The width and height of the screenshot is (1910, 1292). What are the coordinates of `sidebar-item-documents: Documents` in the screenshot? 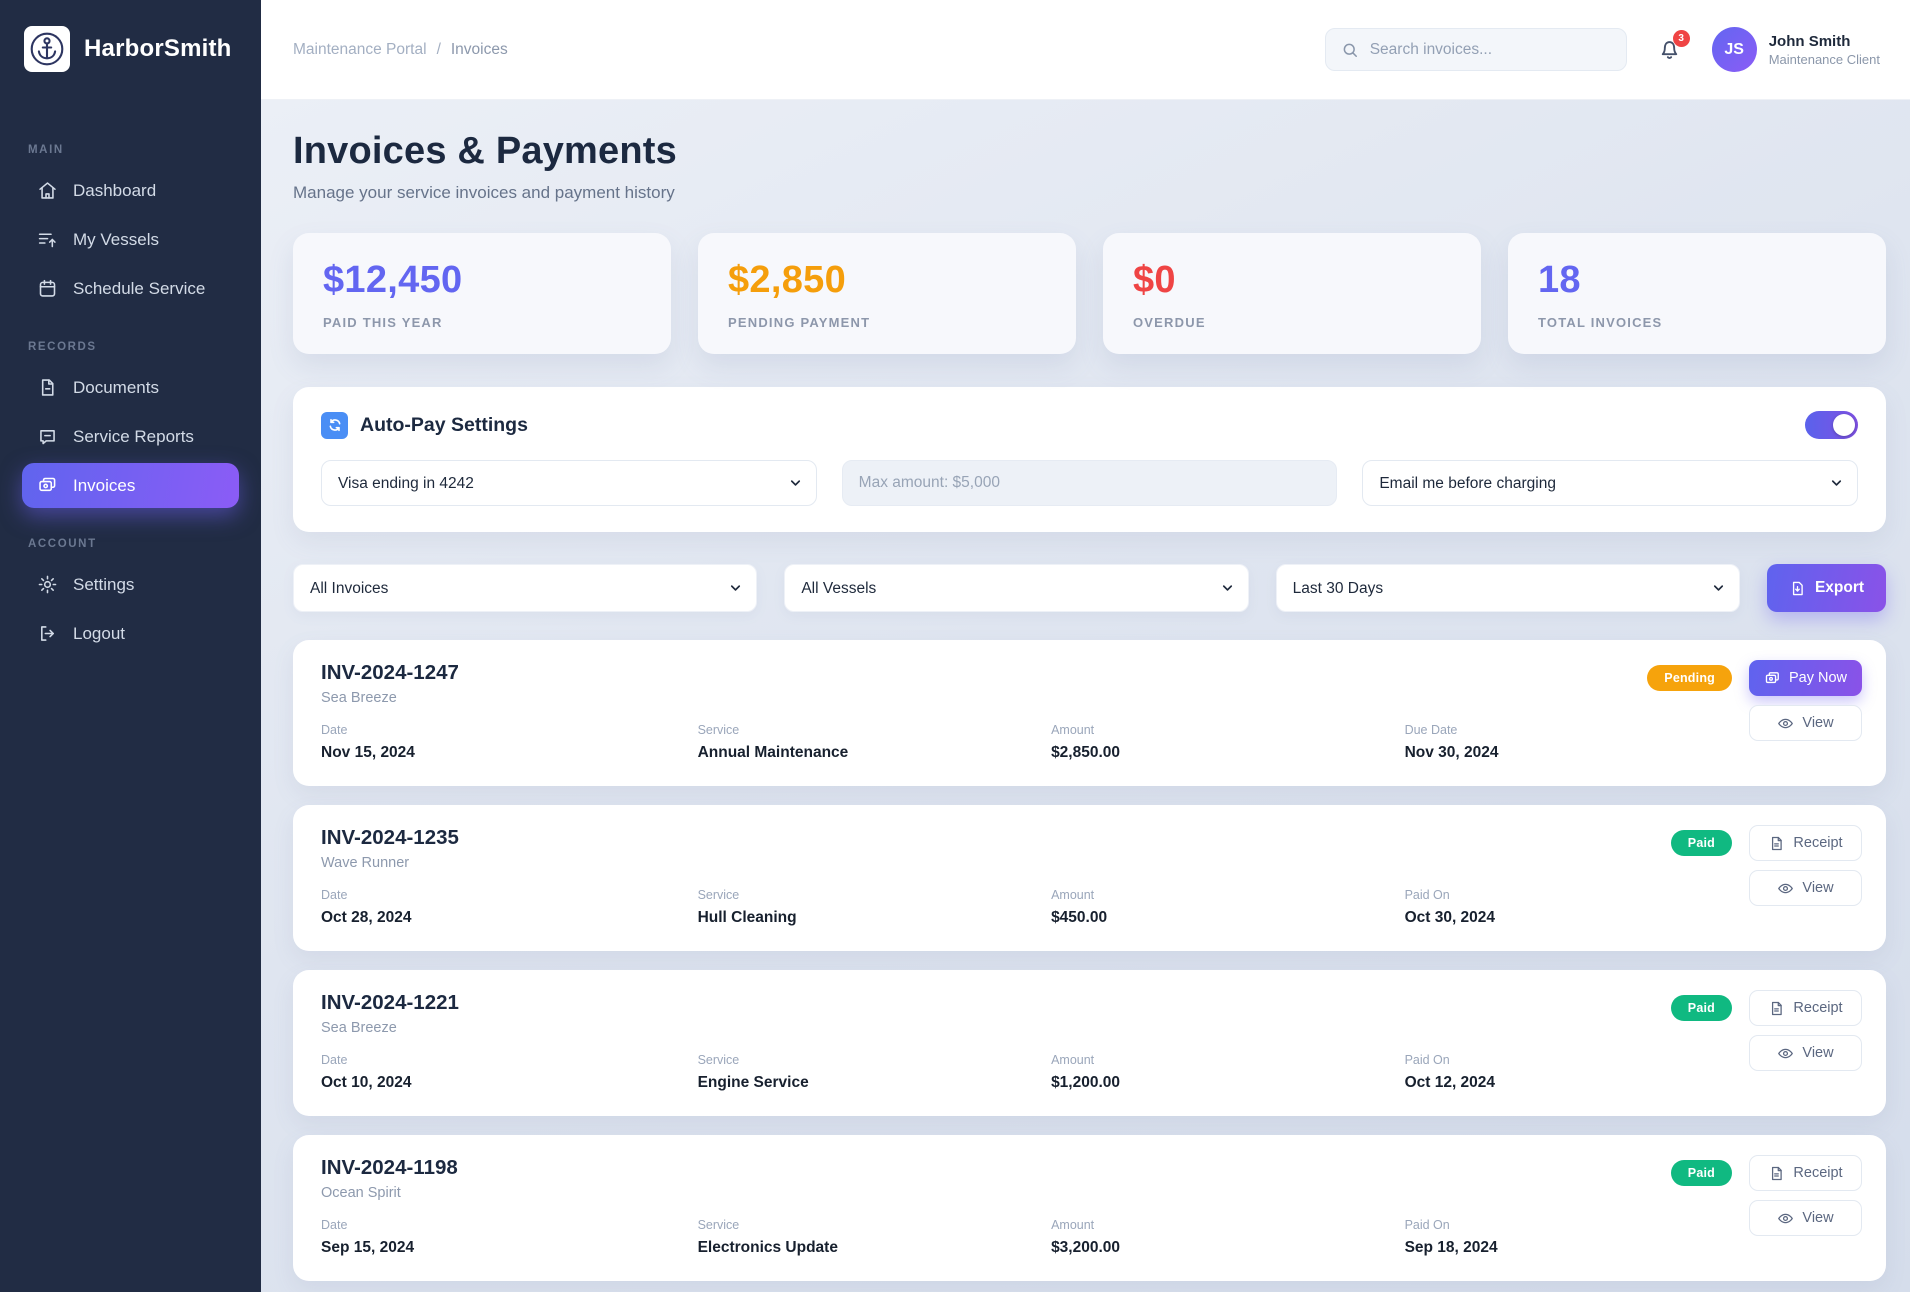 It's located at (130, 387).